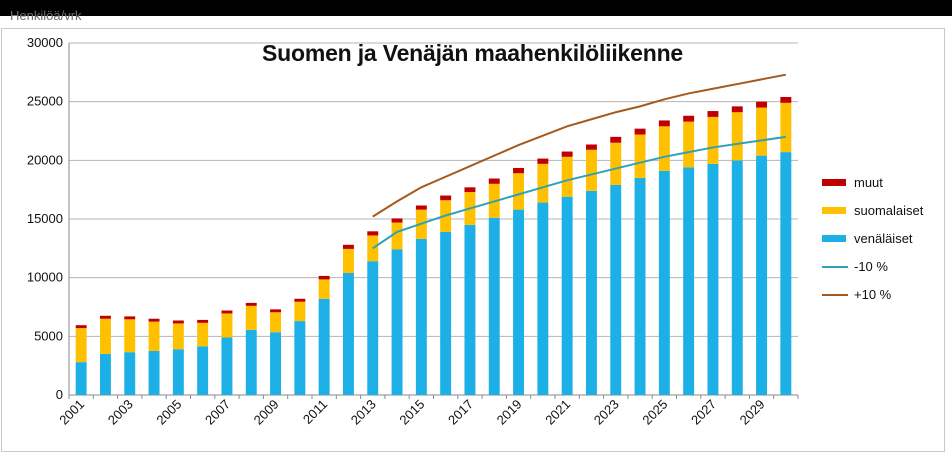 This screenshot has width=952, height=453. What do you see at coordinates (45, 159) in the screenshot?
I see `y-tick-label: 20000` at bounding box center [45, 159].